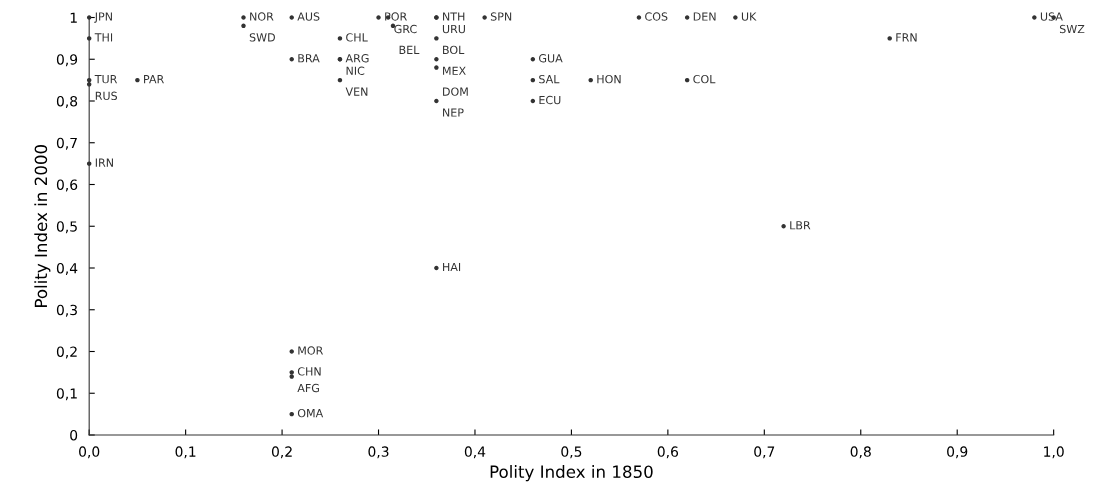 The height and width of the screenshot is (500, 1101). What do you see at coordinates (405, 29) in the screenshot?
I see `data-label: GRC` at bounding box center [405, 29].